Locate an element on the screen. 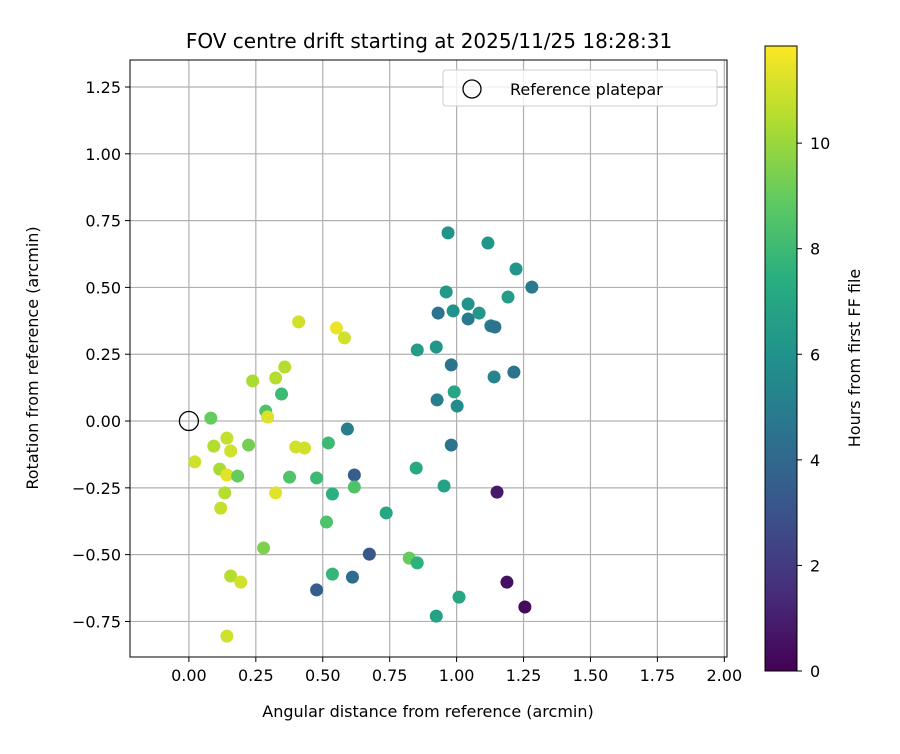 The height and width of the screenshot is (754, 900). y-axis-ticks: −0.75 −0.50 −0.25 0.00 0.25 0.50 0.75 1.00 1.25 is located at coordinates (101, 354).